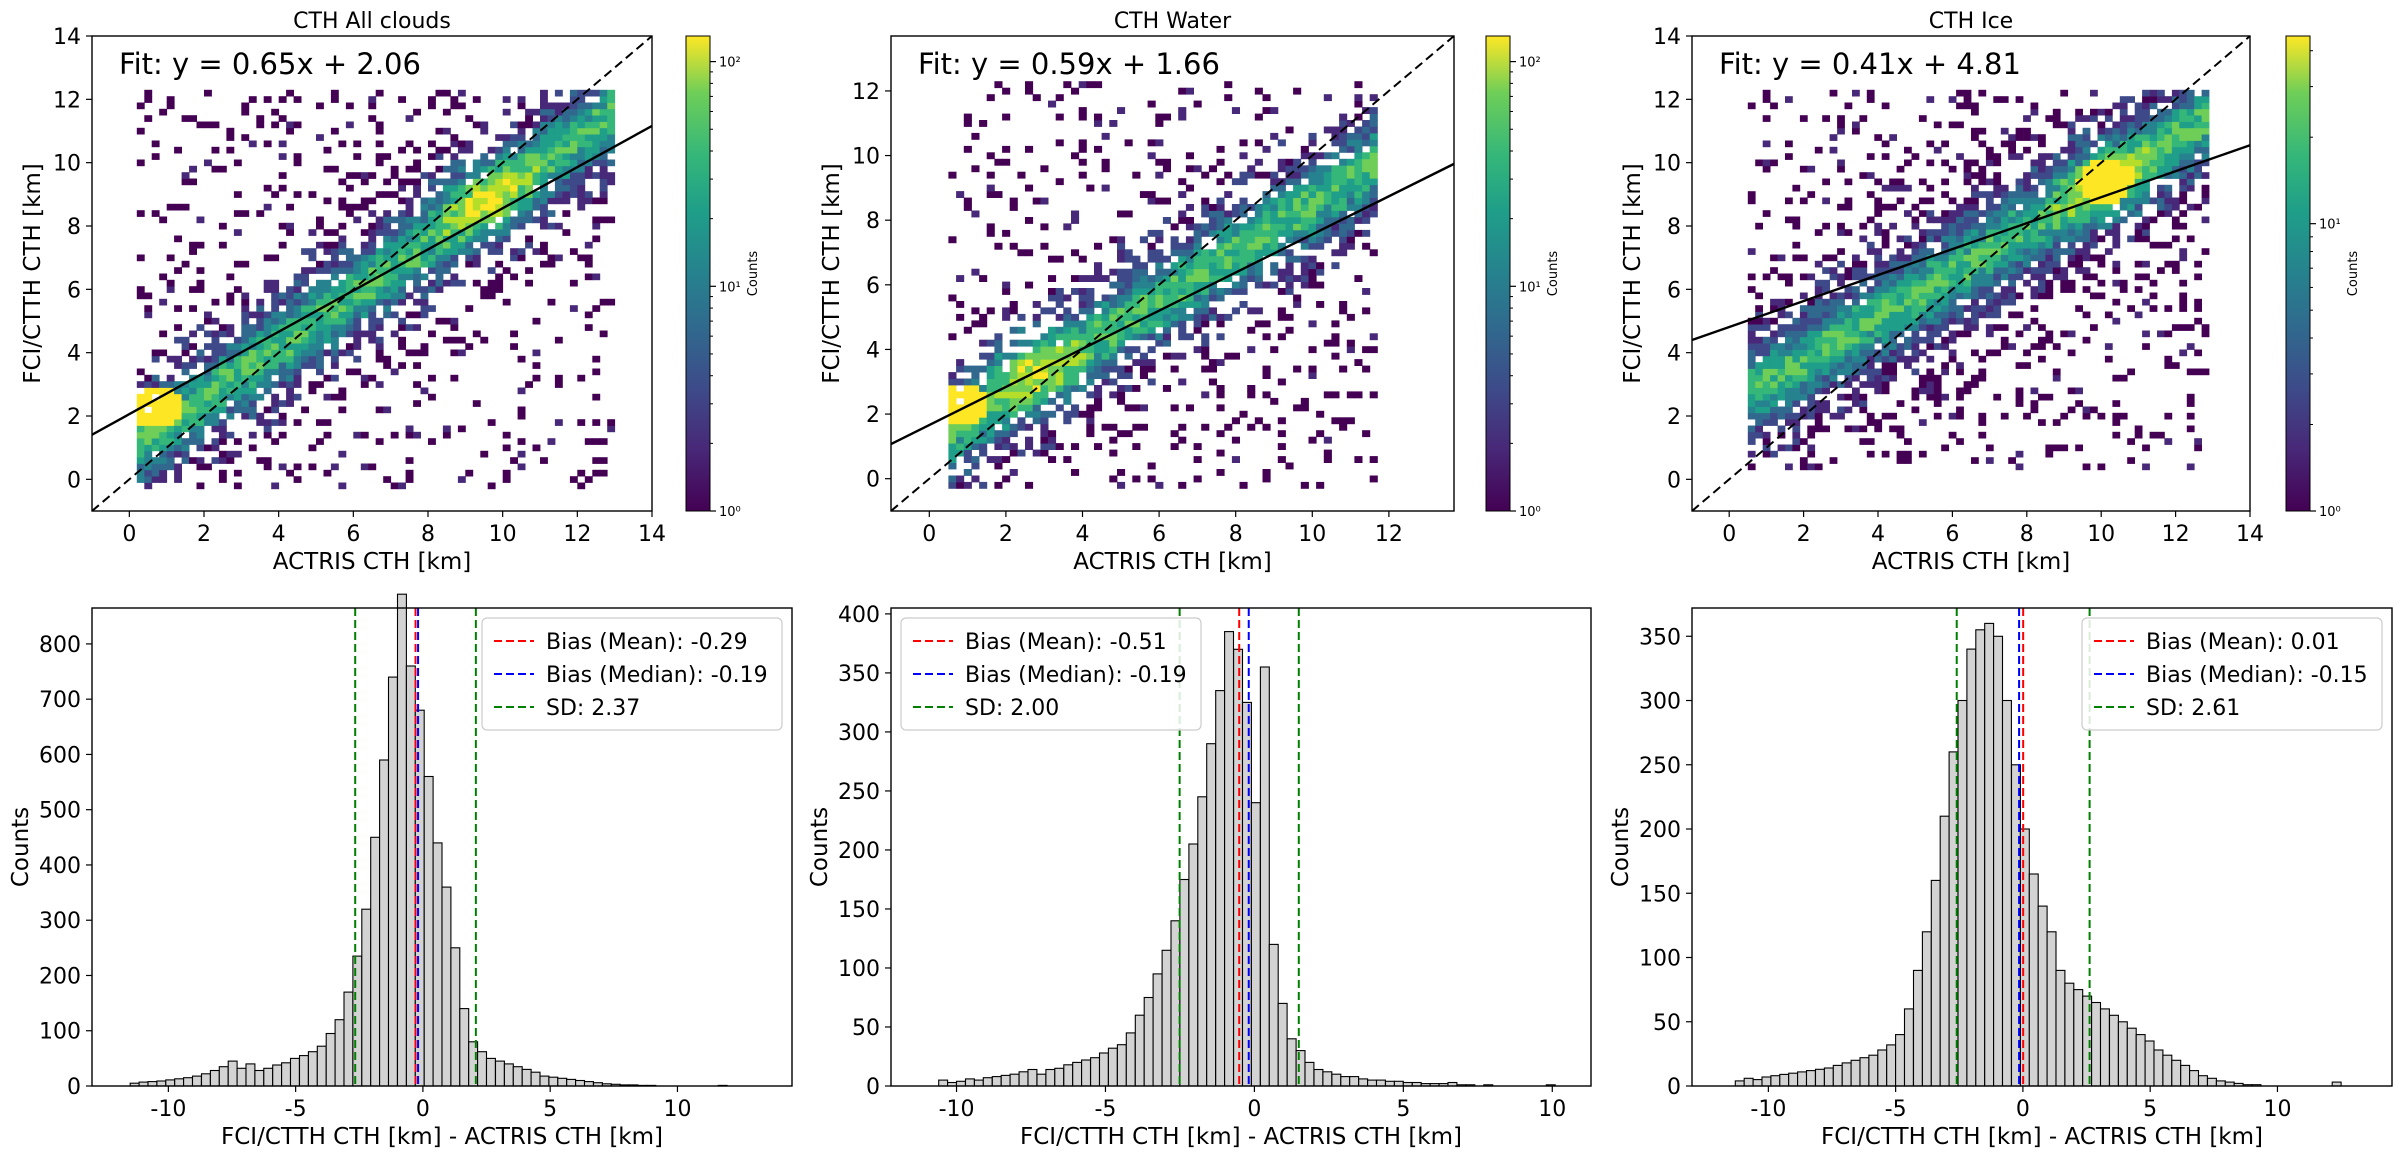  What do you see at coordinates (1729, 534) in the screenshot?
I see `x-tick-label: 0` at bounding box center [1729, 534].